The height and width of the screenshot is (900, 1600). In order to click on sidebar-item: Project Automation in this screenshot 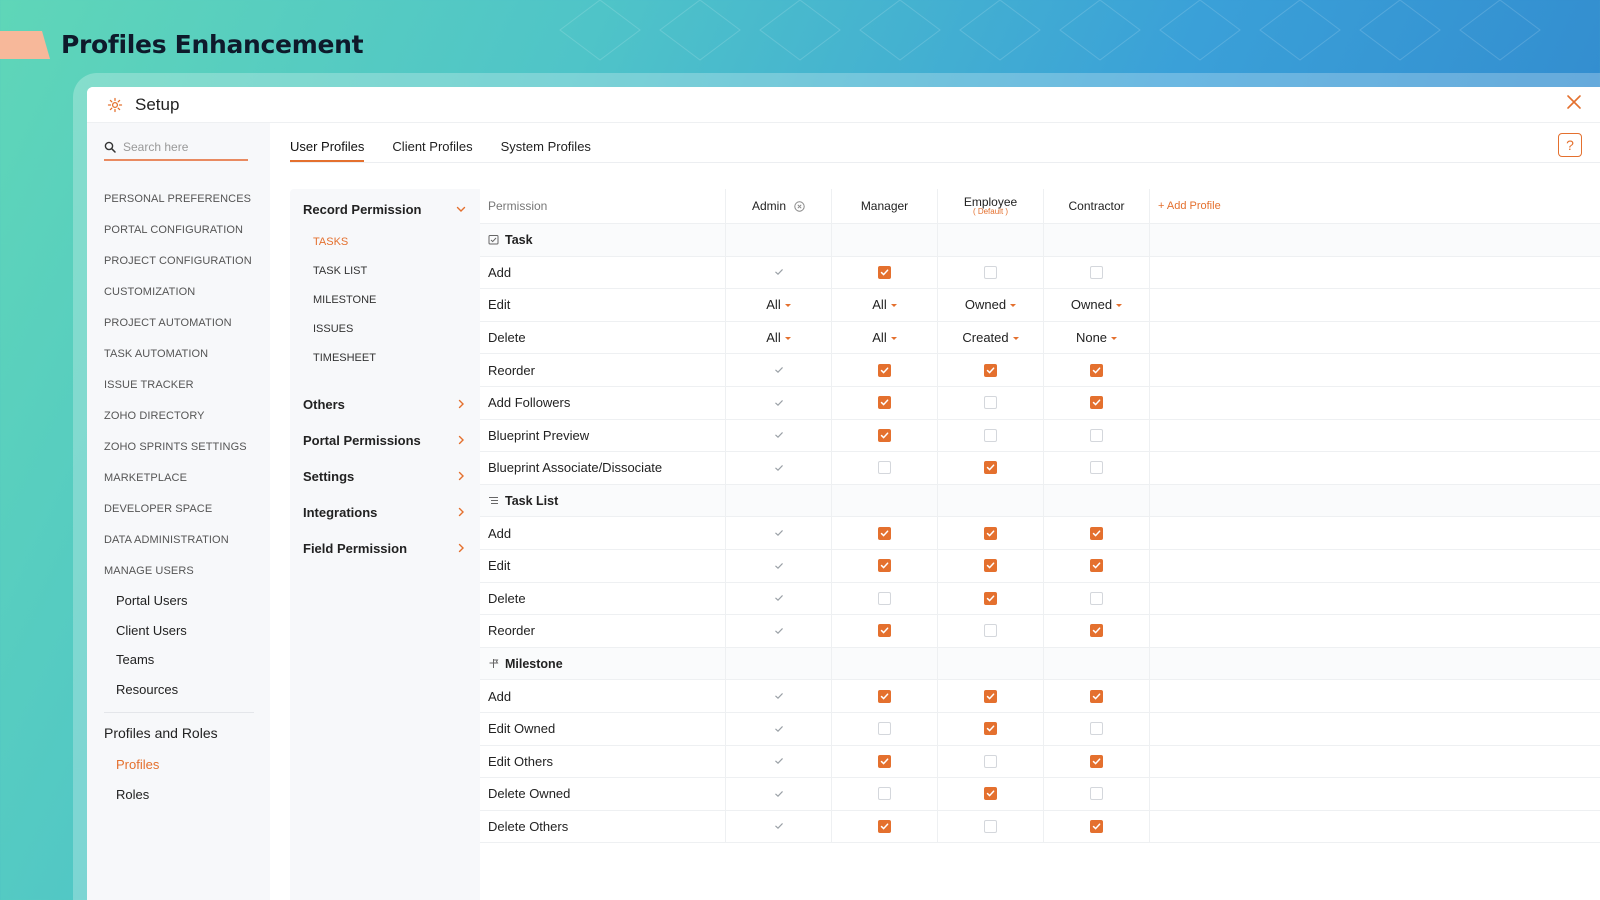, I will do `click(168, 322)`.